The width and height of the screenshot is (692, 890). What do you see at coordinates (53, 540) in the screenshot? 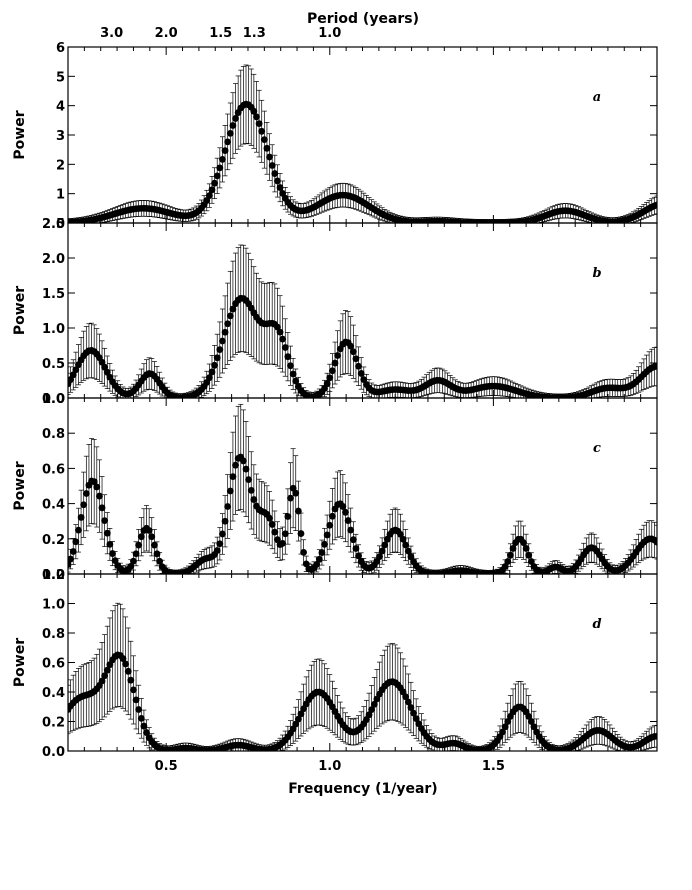
I see `y-tick-label: 0.2` at bounding box center [53, 540].